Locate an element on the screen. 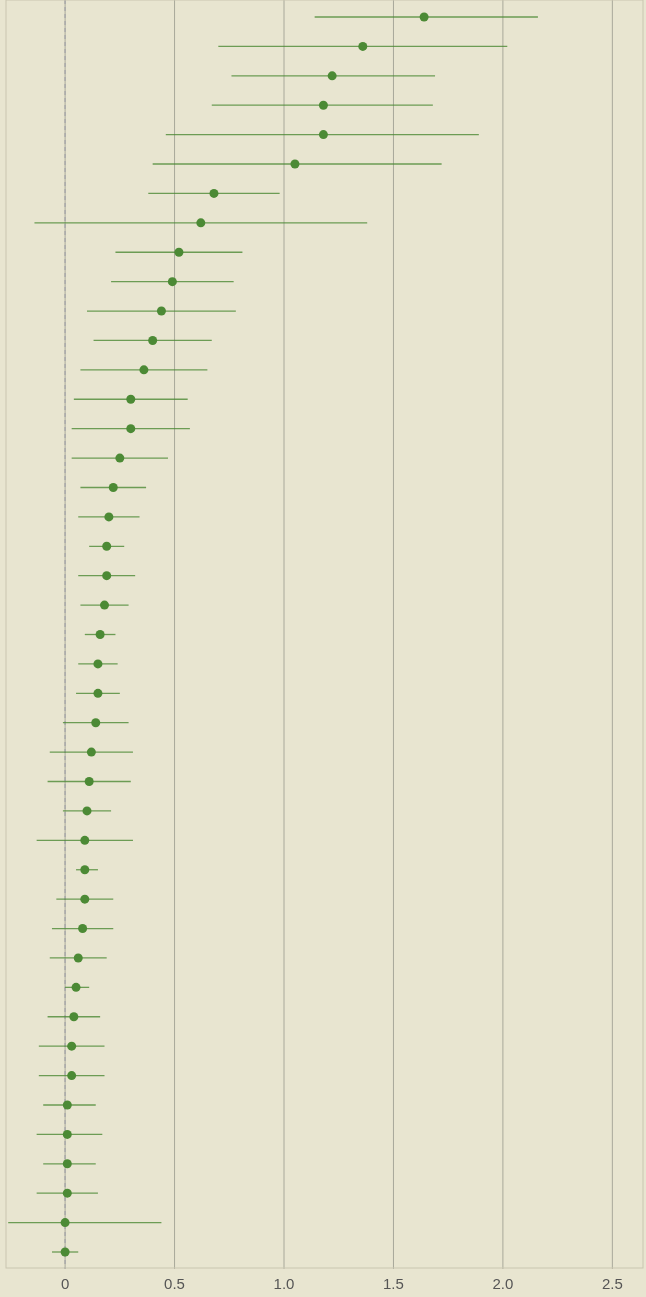 The width and height of the screenshot is (646, 1297). x-tick-label: 0.5 is located at coordinates (174, 1283).